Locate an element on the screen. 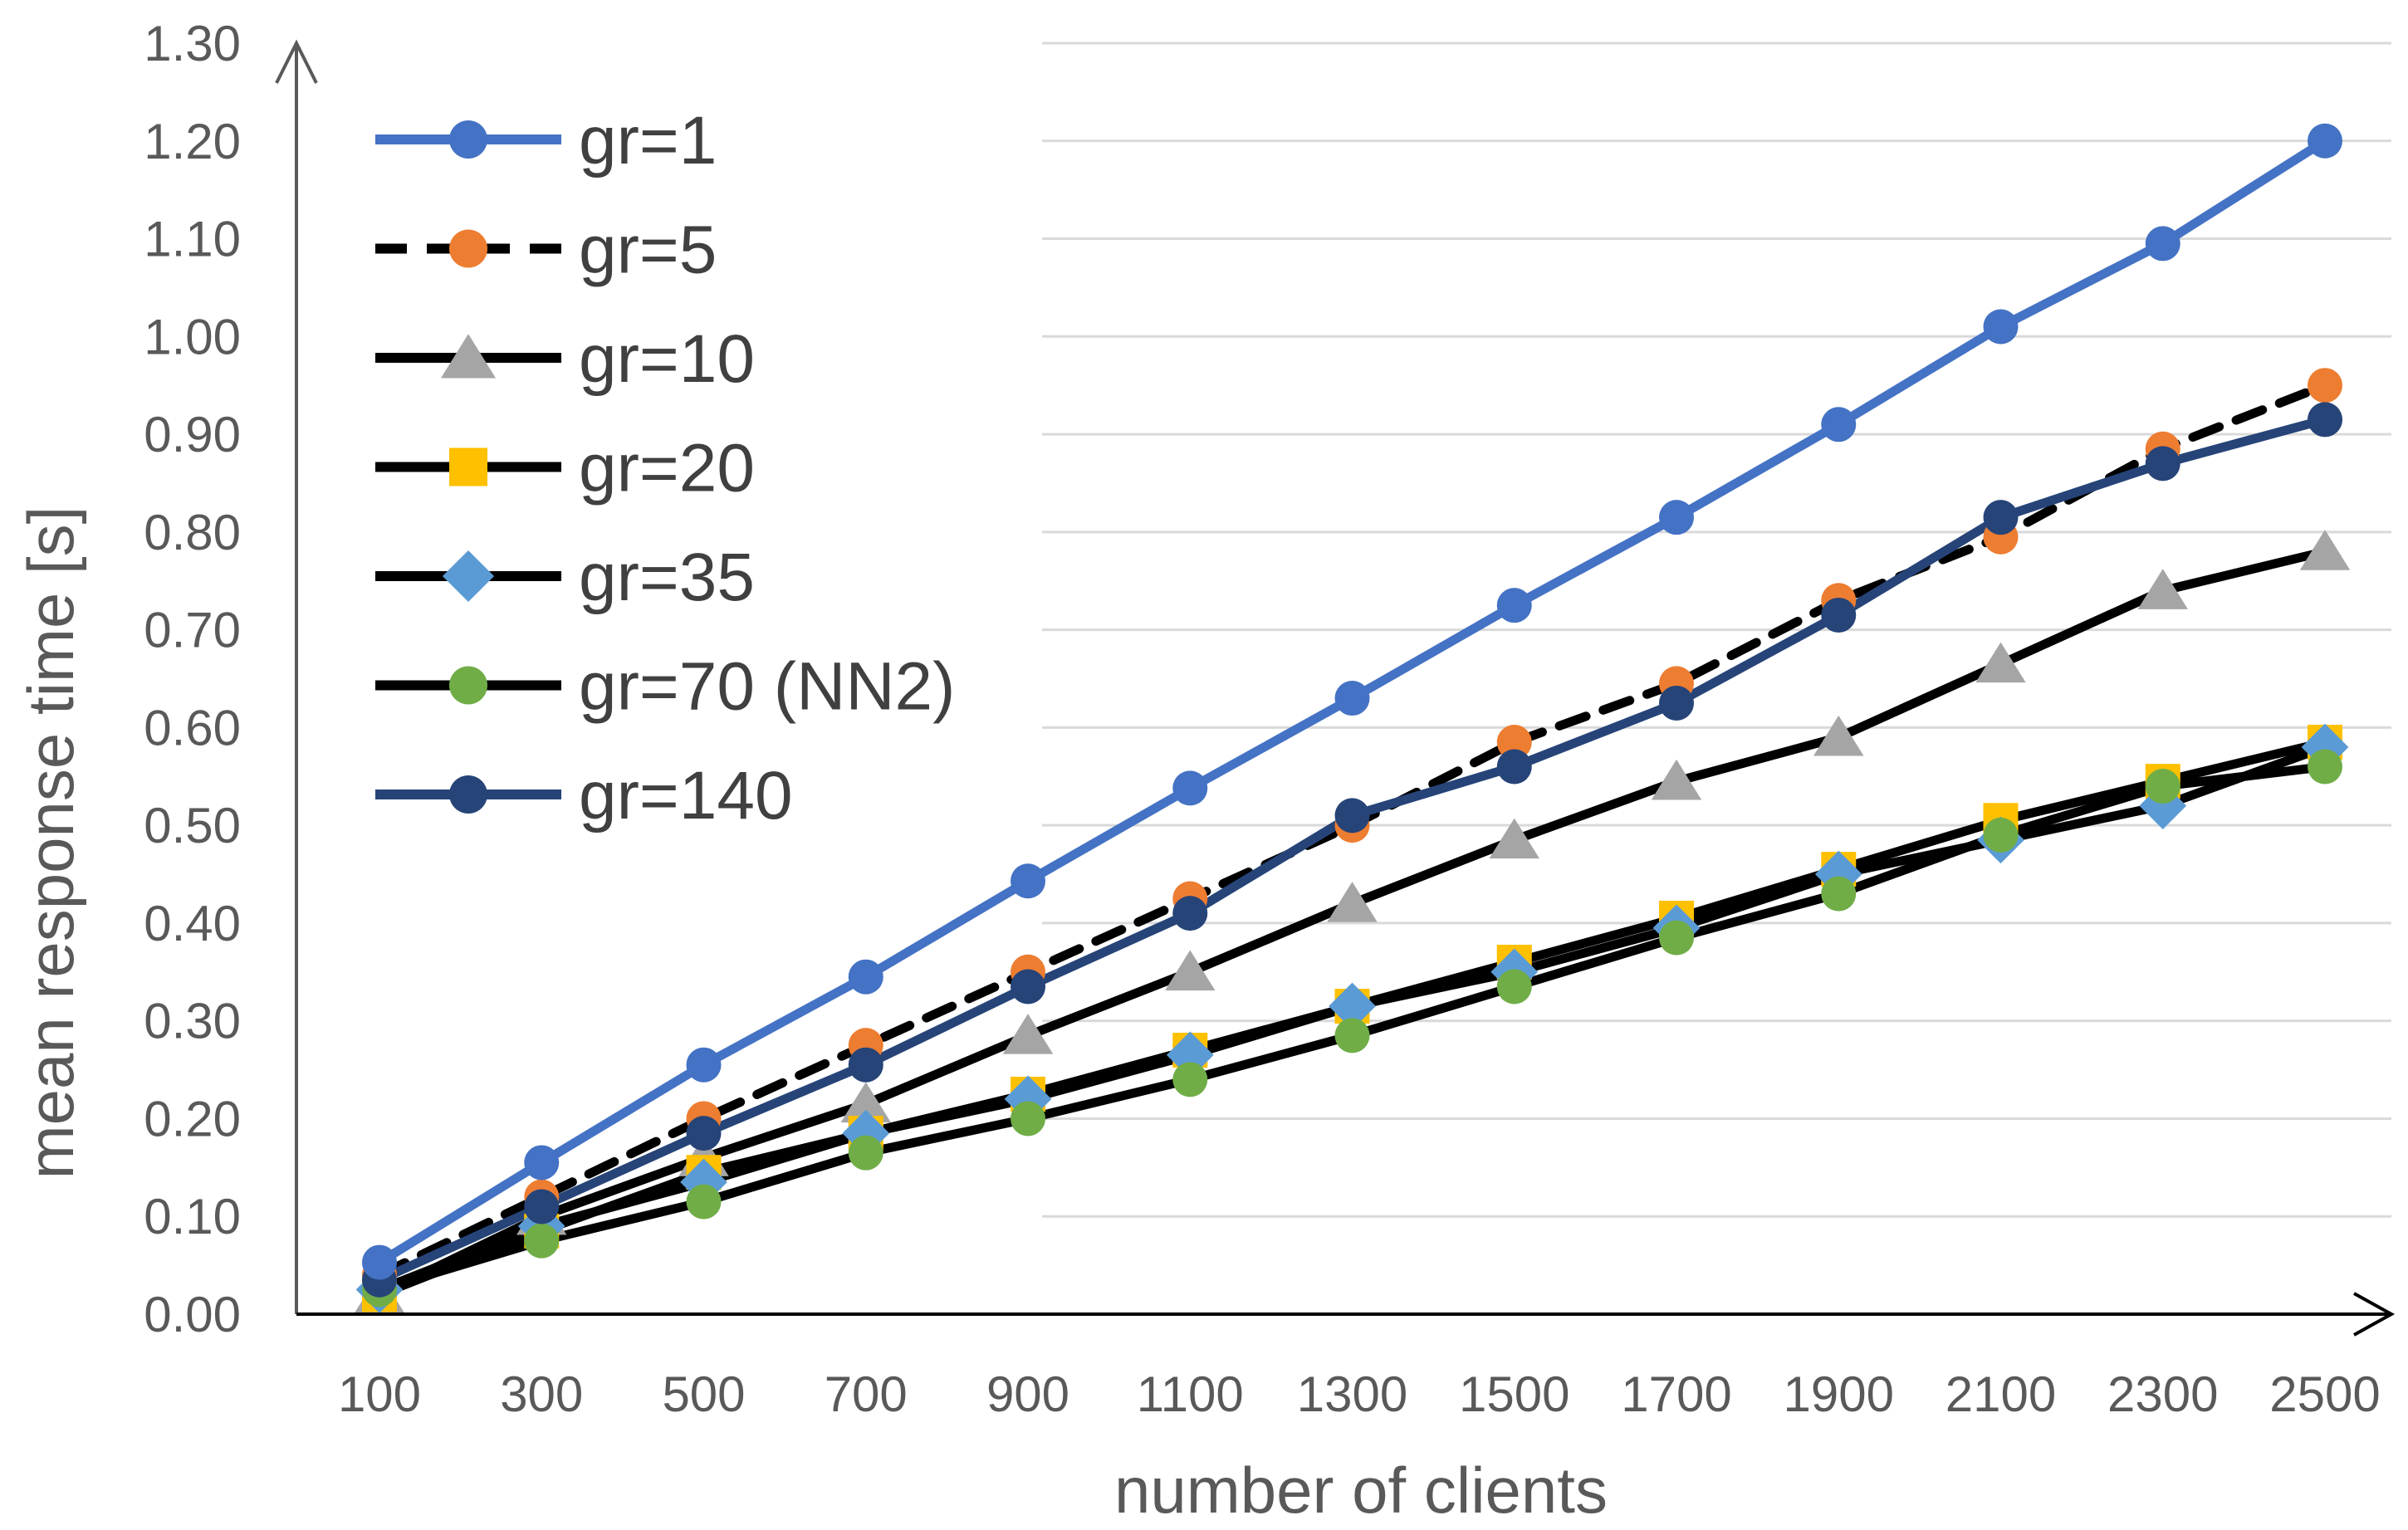 The width and height of the screenshot is (2408, 1530). y-tick-label: 1.00 is located at coordinates (192, 336).